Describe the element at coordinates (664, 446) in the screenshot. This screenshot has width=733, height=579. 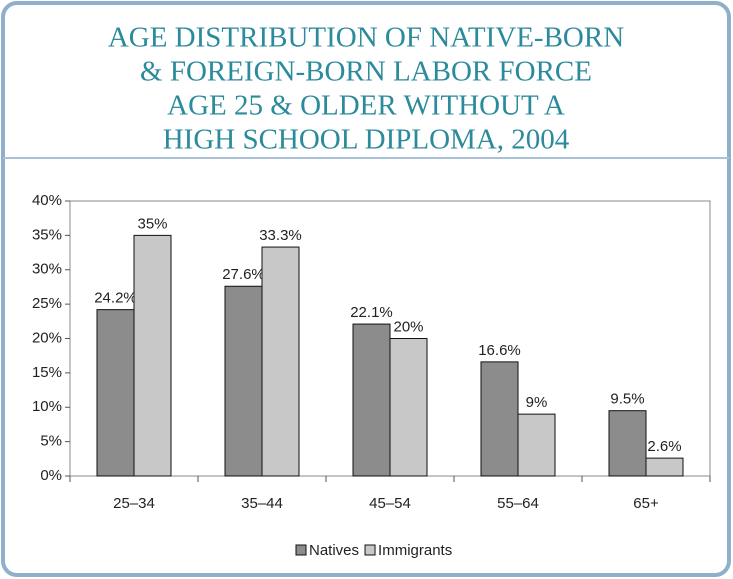
I see `value-label: 2.6%` at that location.